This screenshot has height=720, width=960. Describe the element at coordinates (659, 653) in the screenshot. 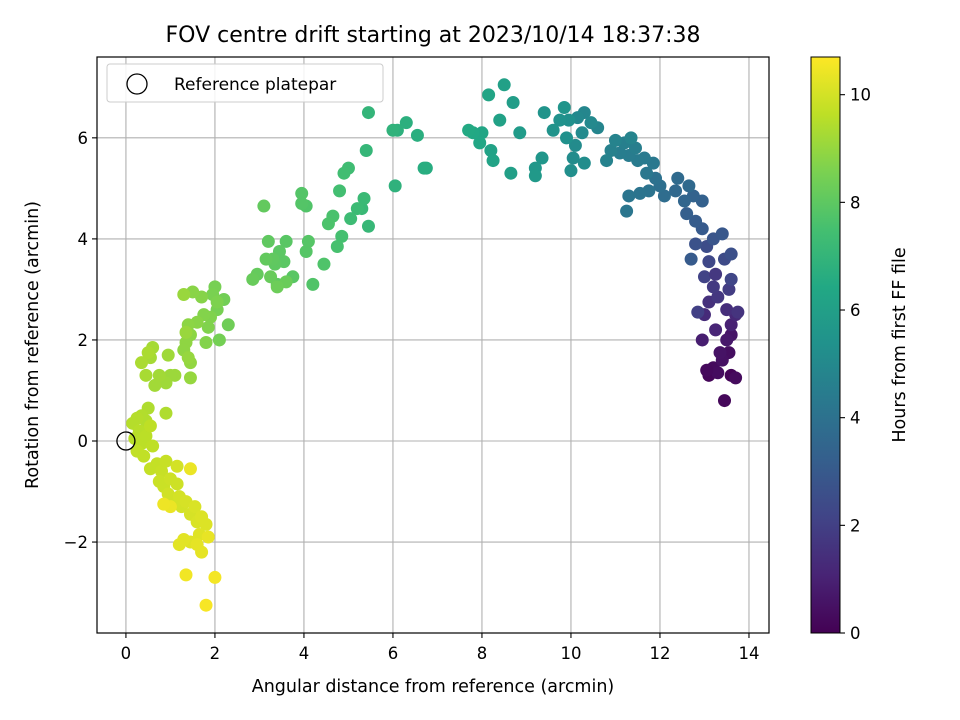

I see `x-tick-label: 12` at that location.